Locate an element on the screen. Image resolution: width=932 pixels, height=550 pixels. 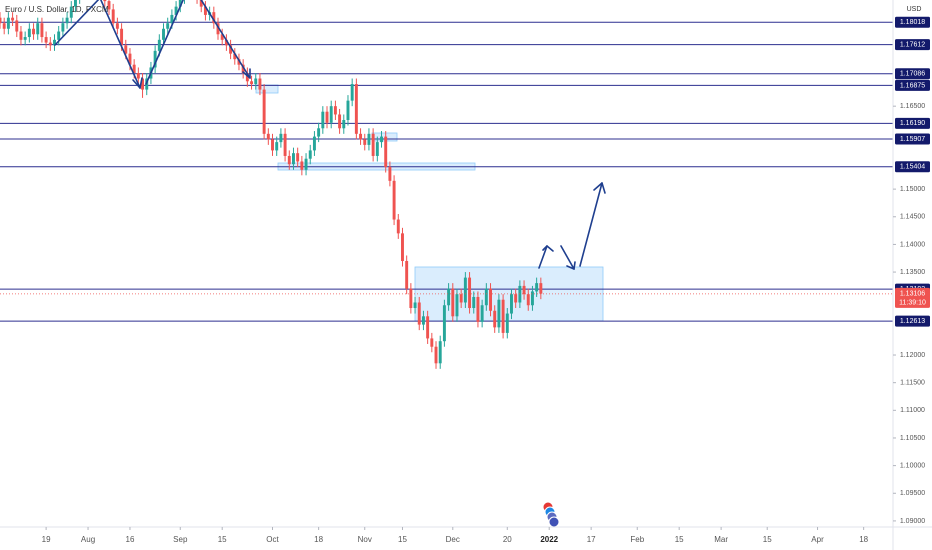
last-price-box is located at coordinates (912, 297).